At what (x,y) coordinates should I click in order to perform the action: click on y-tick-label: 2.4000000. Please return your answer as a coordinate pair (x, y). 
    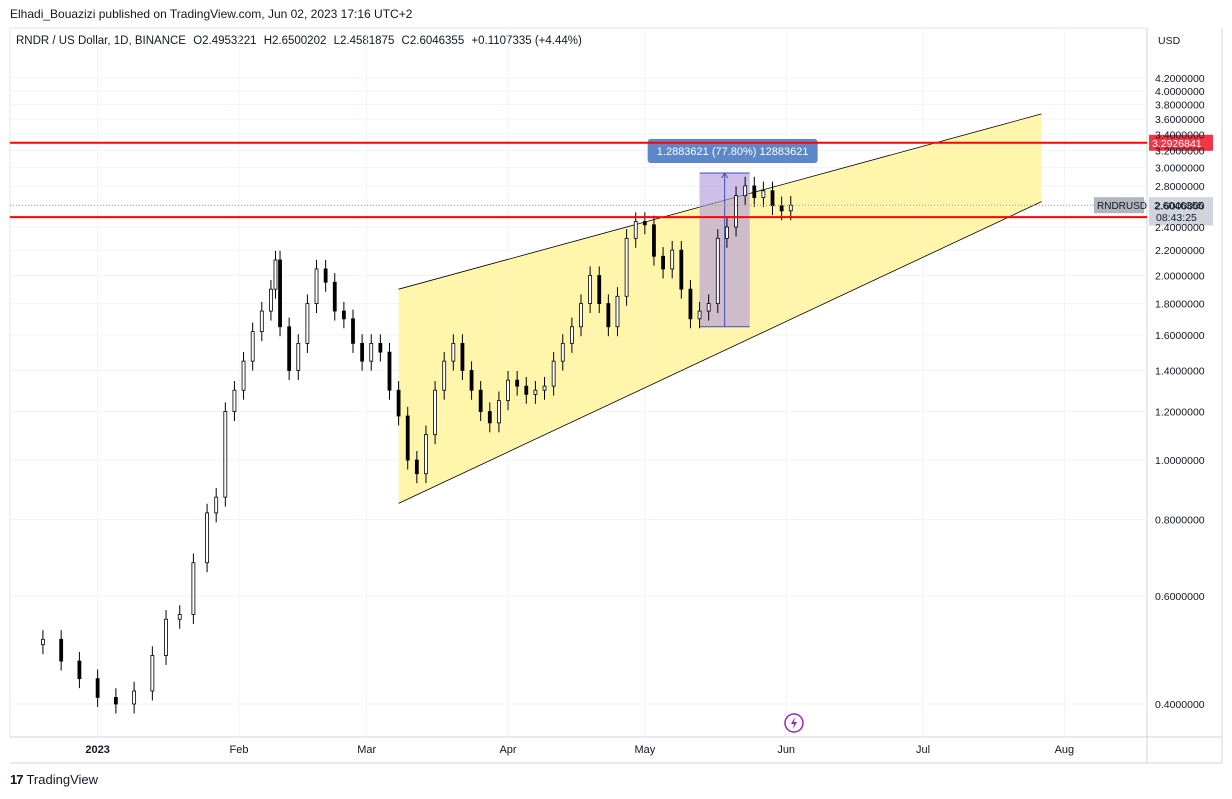
    Looking at the image, I should click on (1180, 228).